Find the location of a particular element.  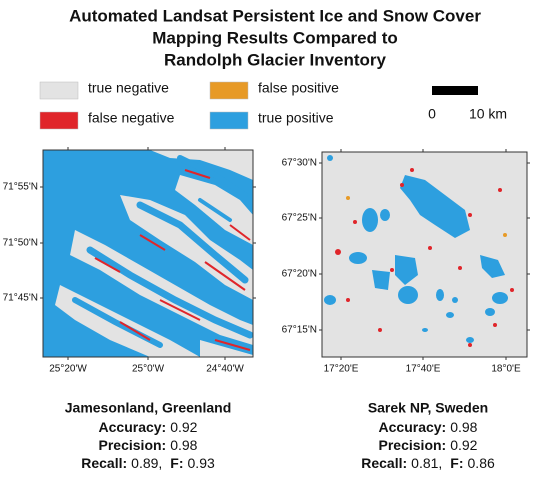

panel-name: Jamesonland, Greenland is located at coordinates (148, 408).